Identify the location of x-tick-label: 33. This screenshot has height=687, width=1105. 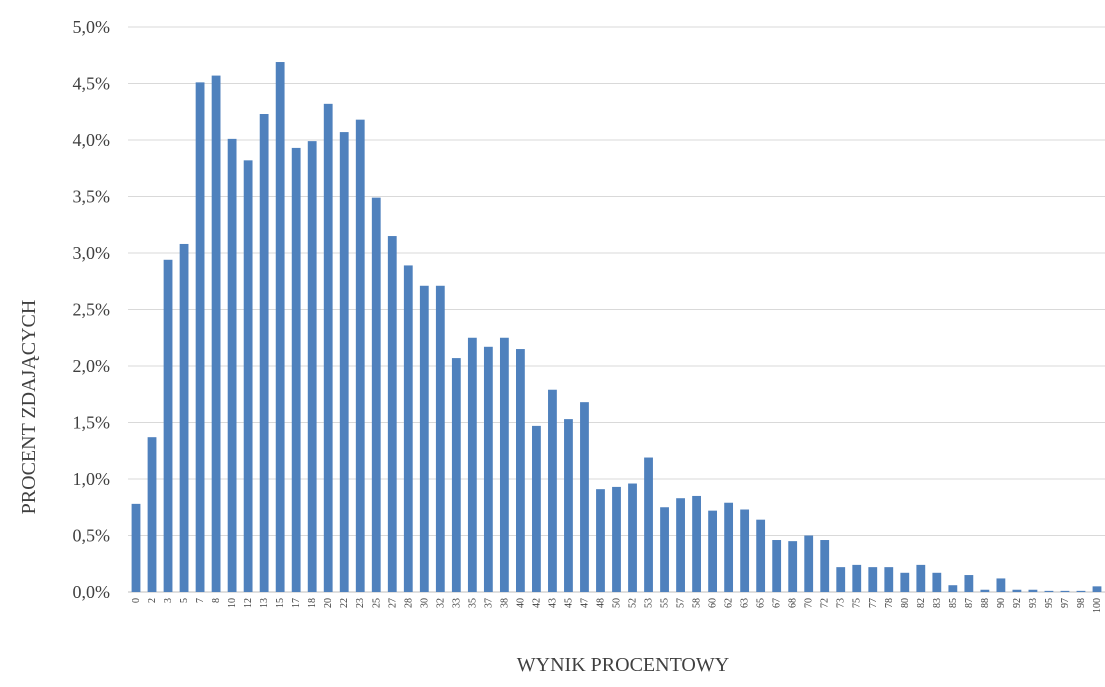
(456, 603).